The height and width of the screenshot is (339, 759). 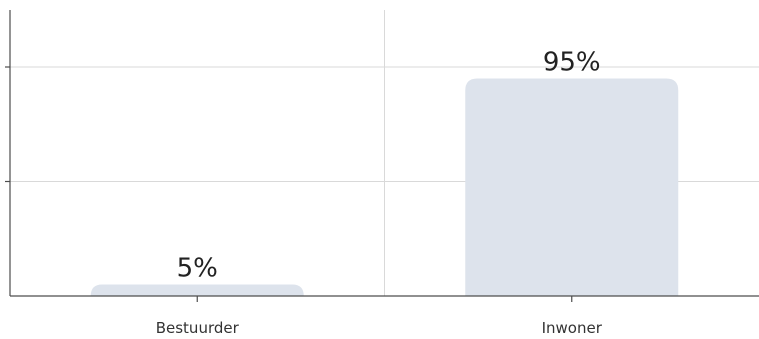 What do you see at coordinates (197, 290) in the screenshot?
I see `bar-bestuurder` at bounding box center [197, 290].